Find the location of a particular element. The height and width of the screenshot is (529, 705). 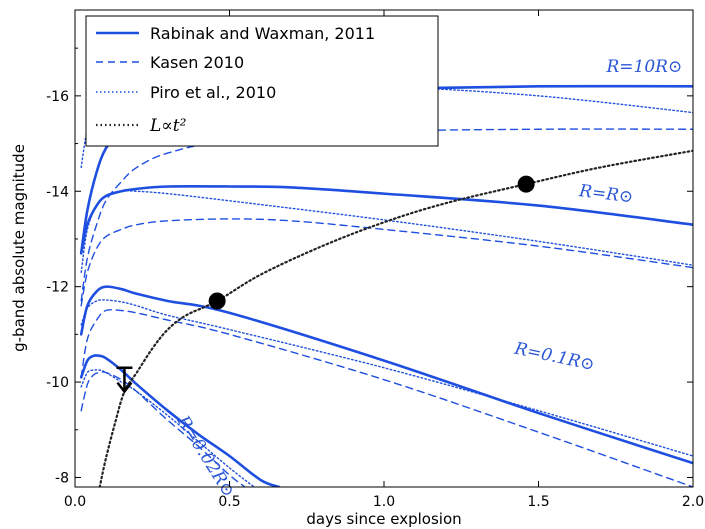

series-r-rsun-dashed is located at coordinates (386, 262).